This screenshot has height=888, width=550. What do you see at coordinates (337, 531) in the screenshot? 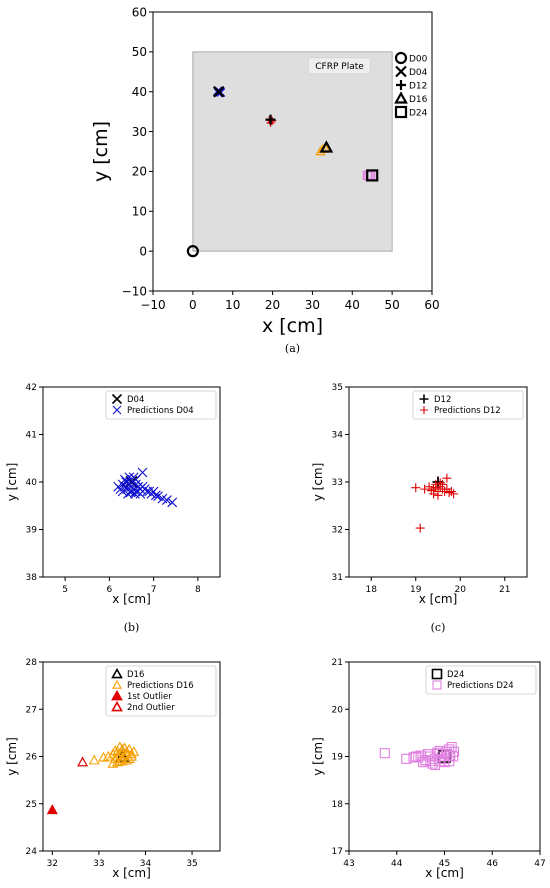
I see `y-tick-label: 32` at bounding box center [337, 531].